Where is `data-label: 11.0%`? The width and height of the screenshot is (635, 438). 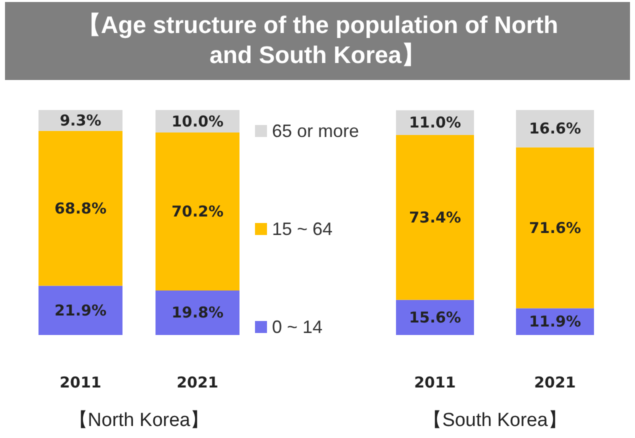
data-label: 11.0% is located at coordinates (435, 123).